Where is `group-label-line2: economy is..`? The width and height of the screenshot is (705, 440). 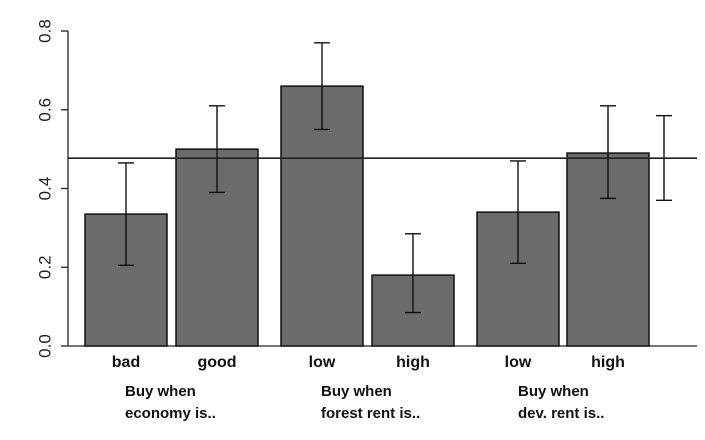 group-label-line2: economy is.. is located at coordinates (170, 413).